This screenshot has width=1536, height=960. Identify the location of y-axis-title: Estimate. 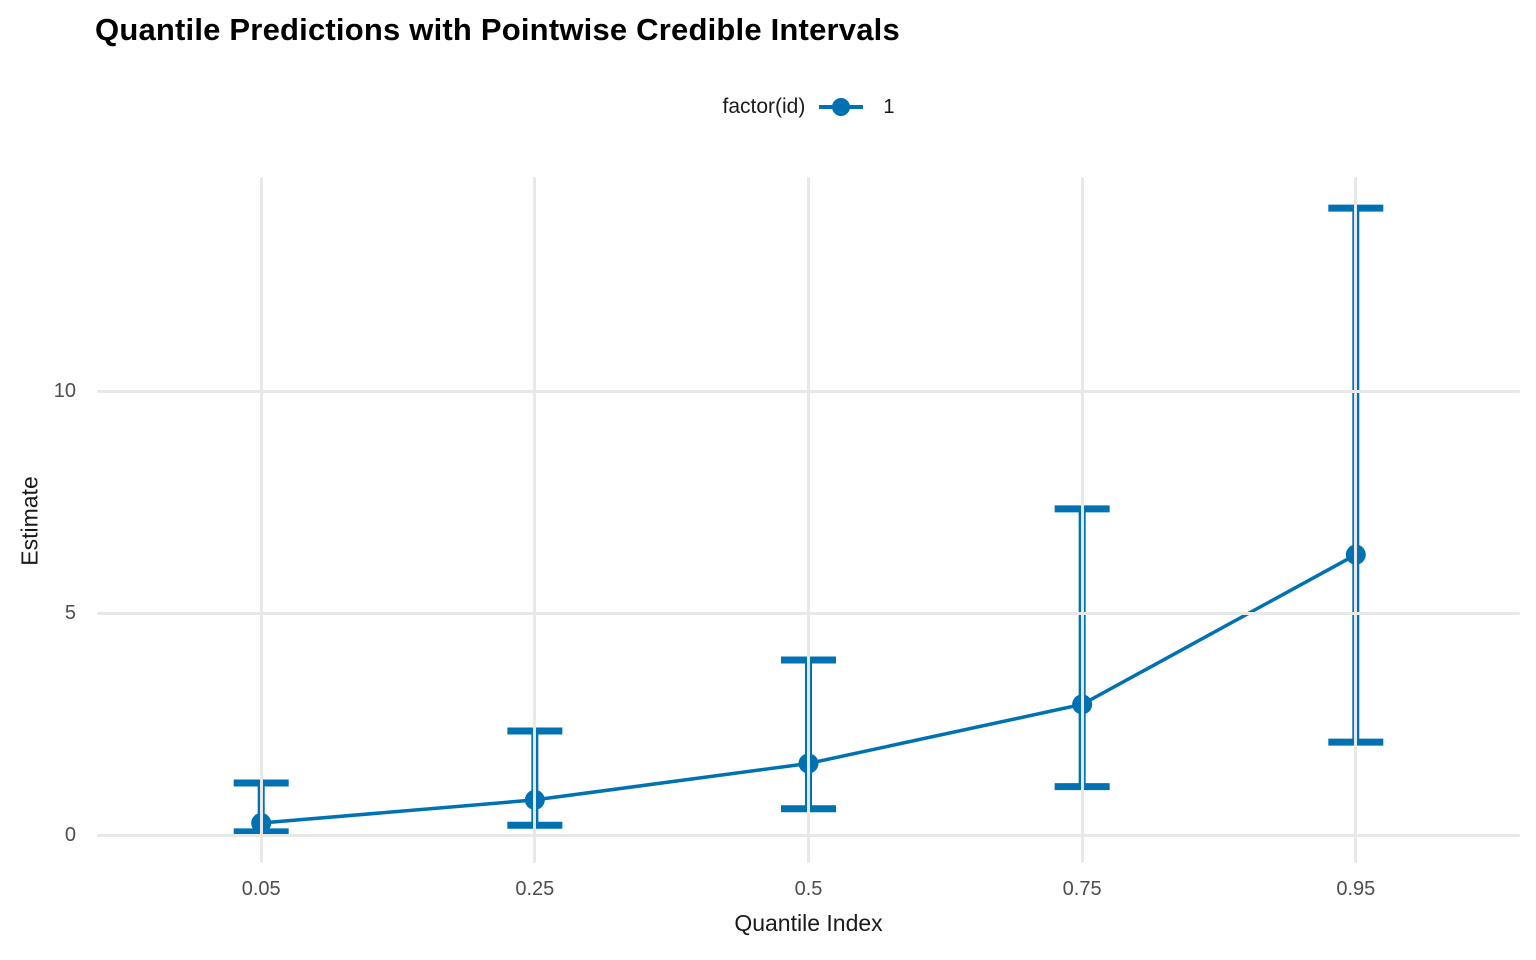
(29, 521).